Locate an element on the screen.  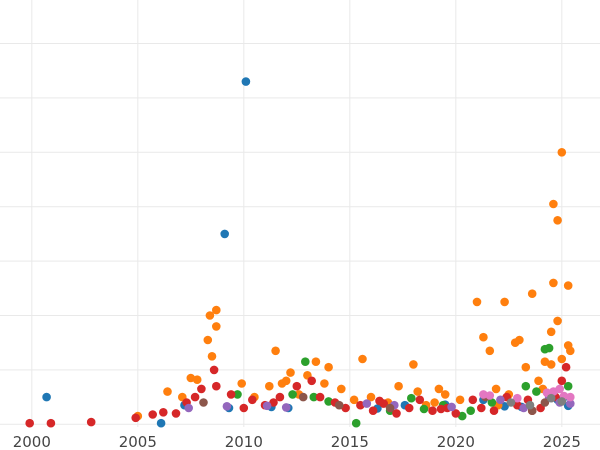
x-axis-tick-labels: 2000 2005 2010 2015 2020 2025 is located at coordinates (297, 441).